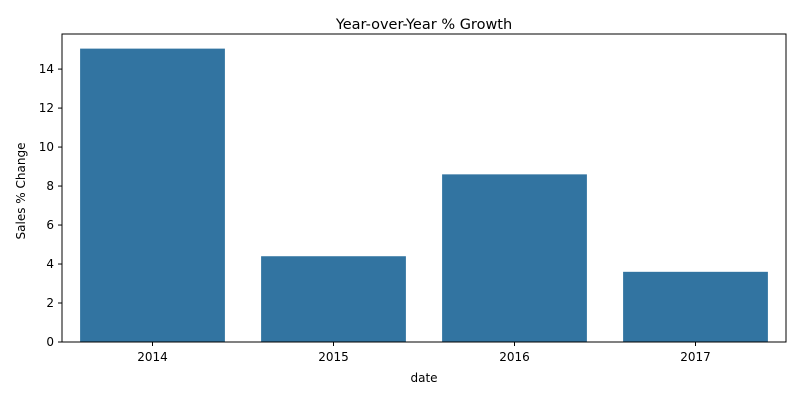 This screenshot has height=404, width=800. Describe the element at coordinates (695, 357) in the screenshot. I see `x-tick-label-2017: 2017` at that location.